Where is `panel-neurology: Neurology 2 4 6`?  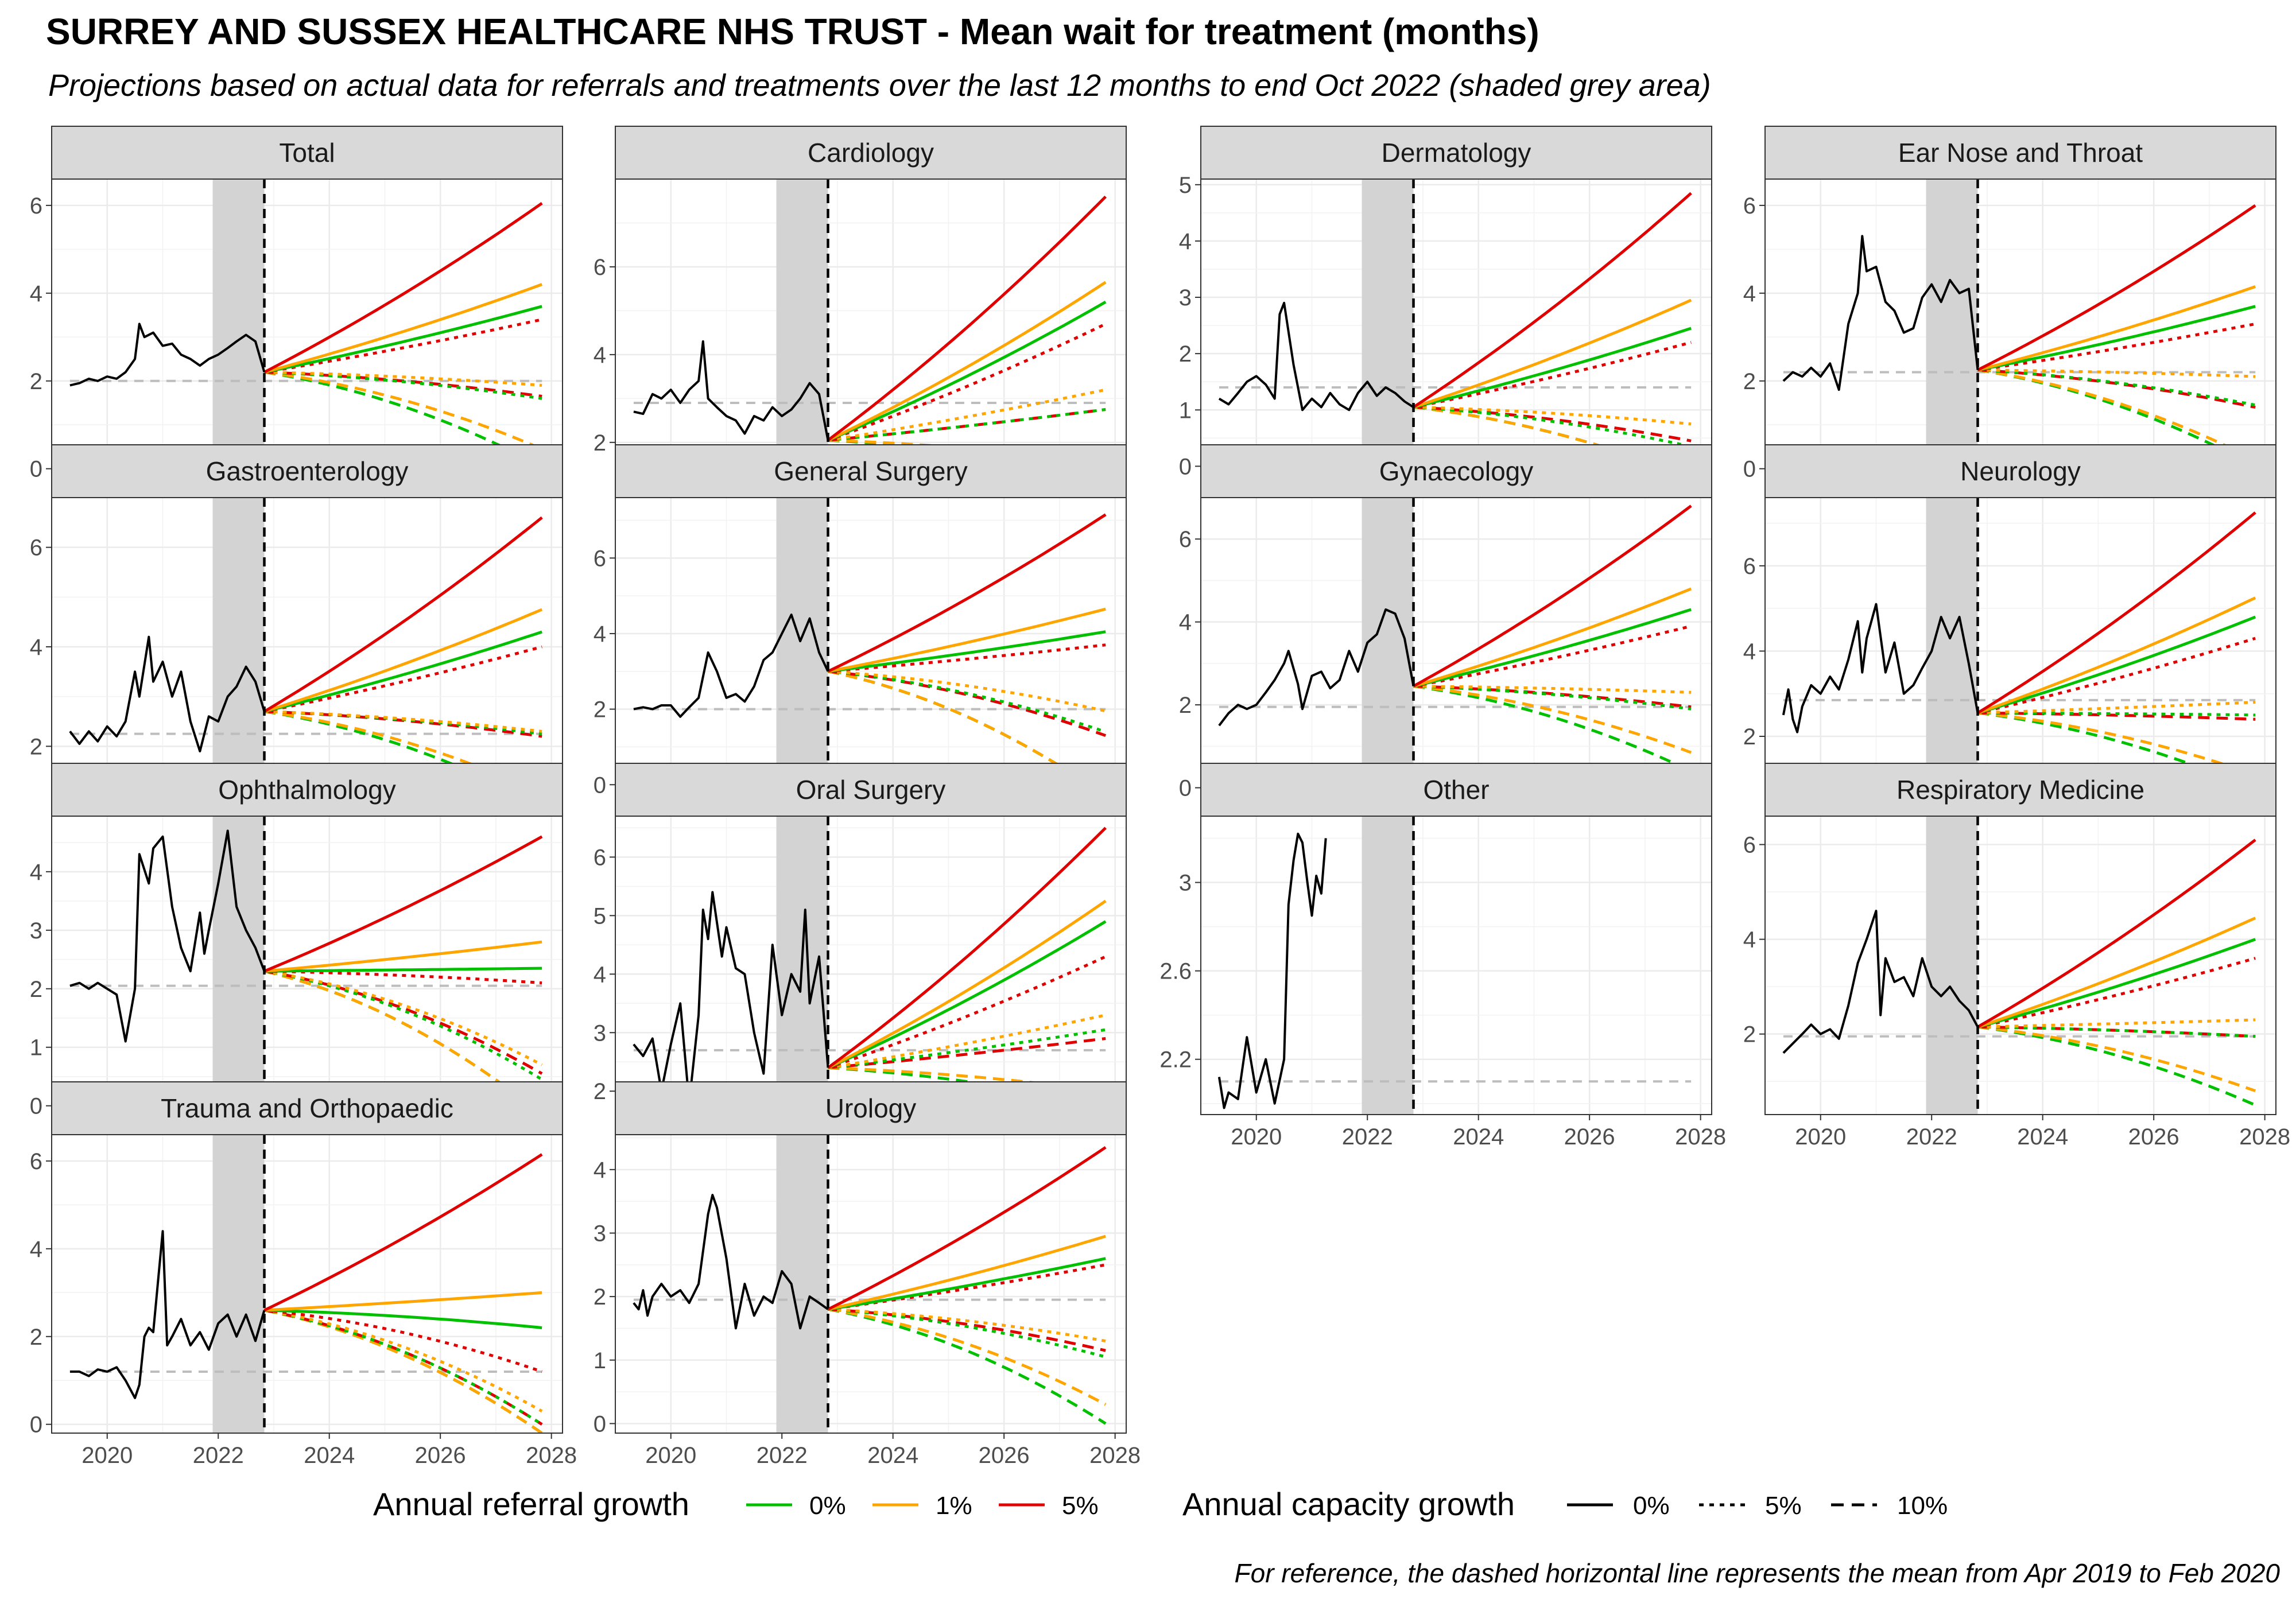
panel-neurology: Neurology 2 4 6 is located at coordinates (2009, 620).